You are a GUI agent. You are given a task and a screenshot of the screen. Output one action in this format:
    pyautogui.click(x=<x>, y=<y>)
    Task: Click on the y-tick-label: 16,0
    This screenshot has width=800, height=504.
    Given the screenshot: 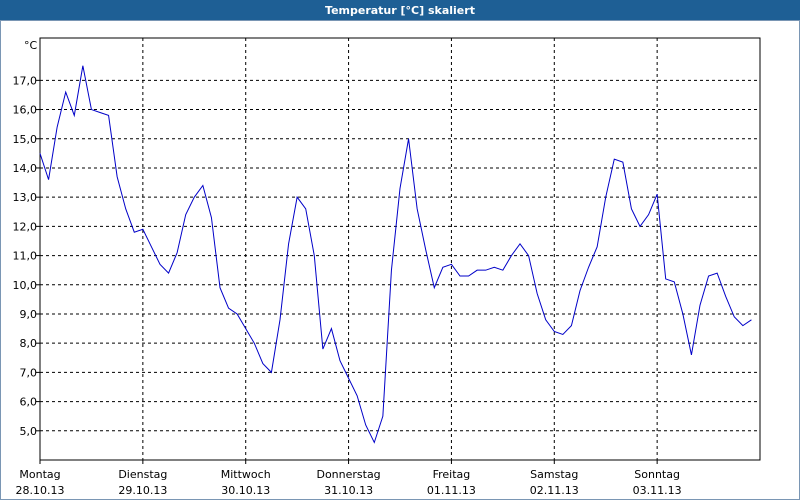 What is the action you would take?
    pyautogui.click(x=25, y=110)
    